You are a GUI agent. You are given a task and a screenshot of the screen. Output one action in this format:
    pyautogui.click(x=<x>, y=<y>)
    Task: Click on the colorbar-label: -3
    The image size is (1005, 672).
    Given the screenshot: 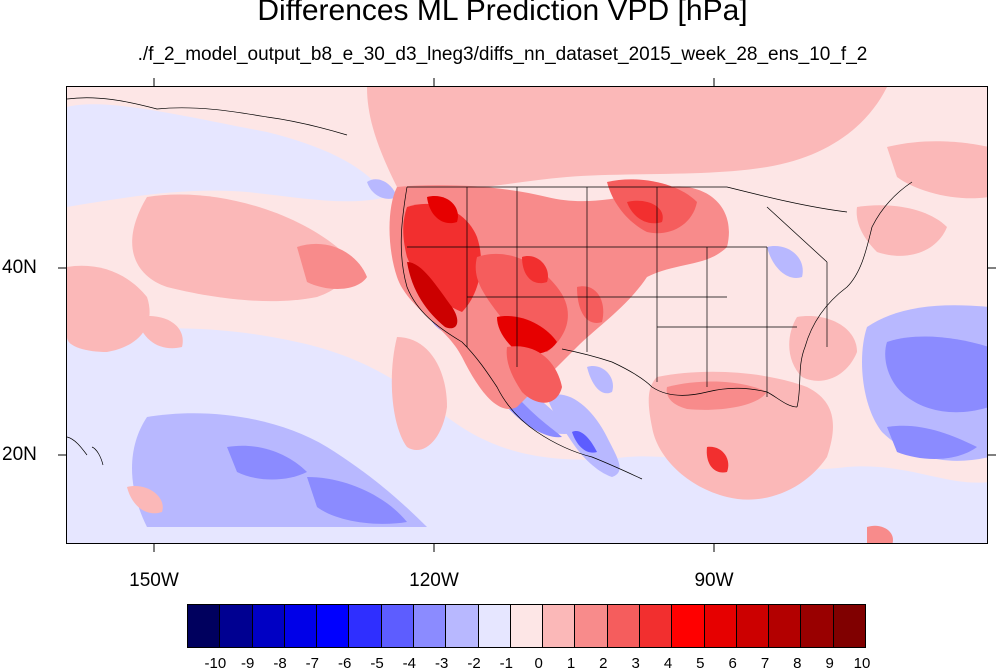 What is the action you would take?
    pyautogui.click(x=441, y=663)
    